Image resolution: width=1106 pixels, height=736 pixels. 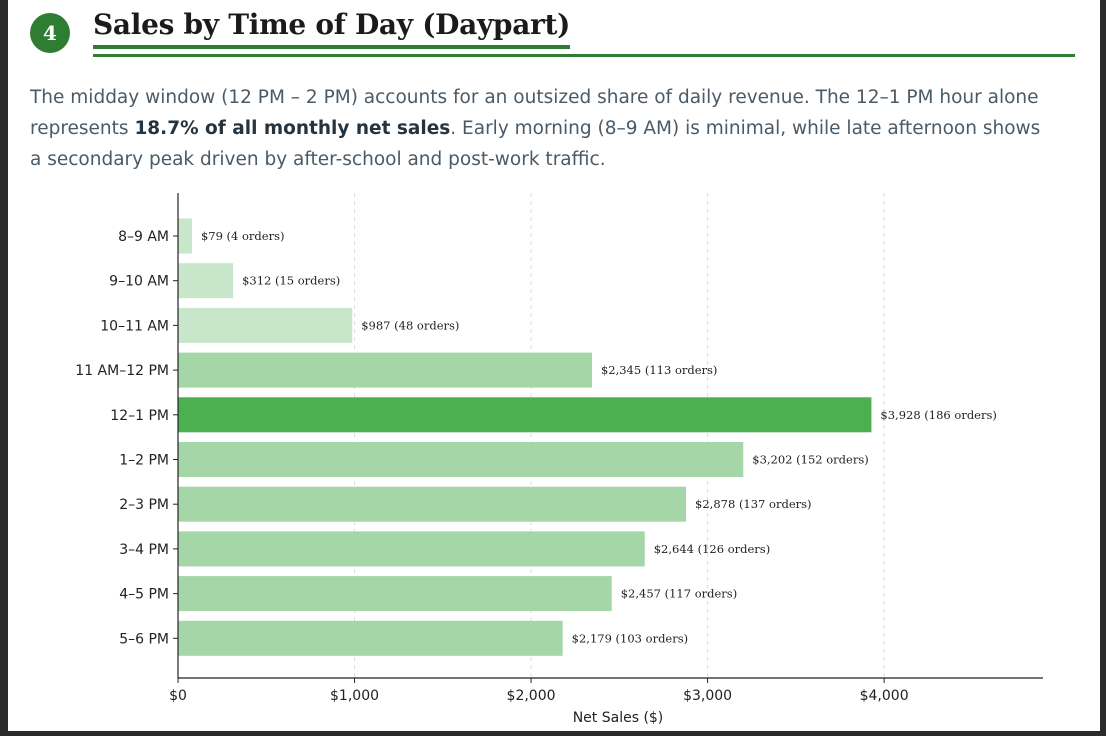 What do you see at coordinates (531, 696) in the screenshot?
I see `x-tick-label-2: $2,000` at bounding box center [531, 696].